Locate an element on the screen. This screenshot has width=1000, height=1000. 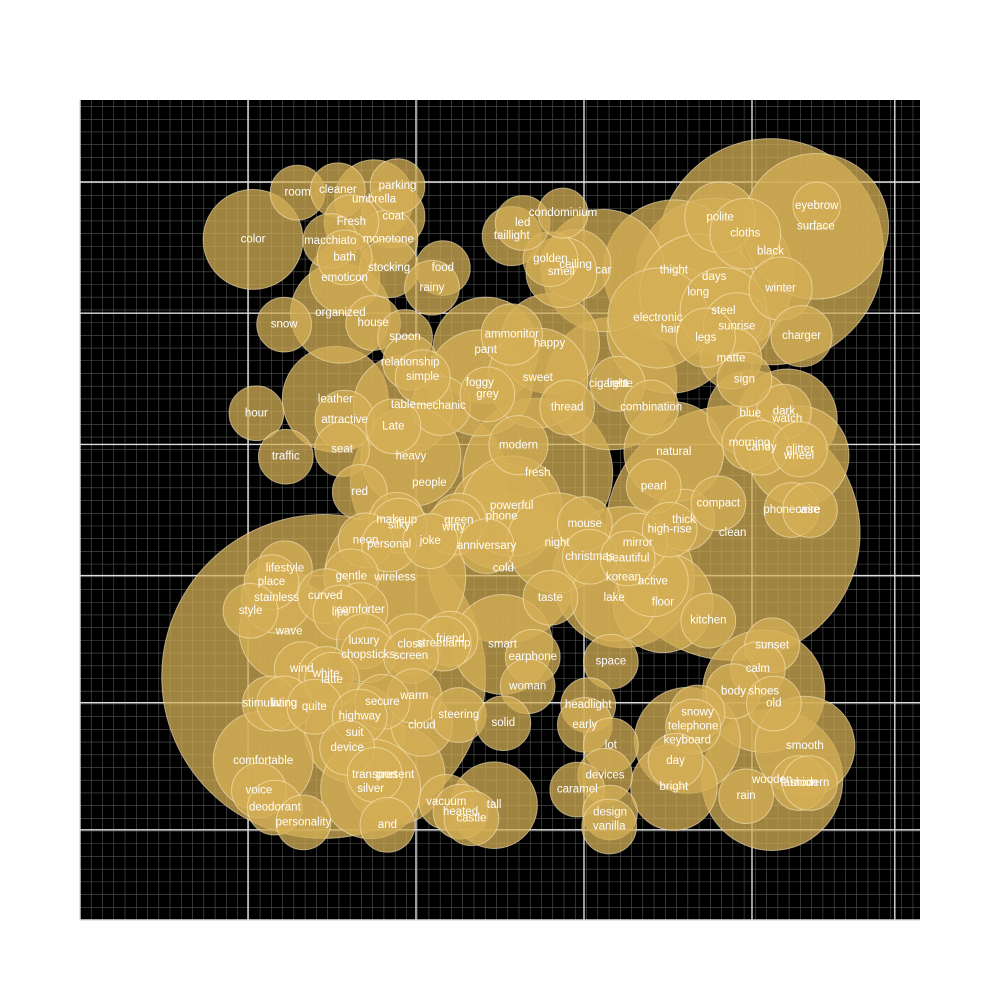
bubble-label-hour: hour is located at coordinates (256, 413).